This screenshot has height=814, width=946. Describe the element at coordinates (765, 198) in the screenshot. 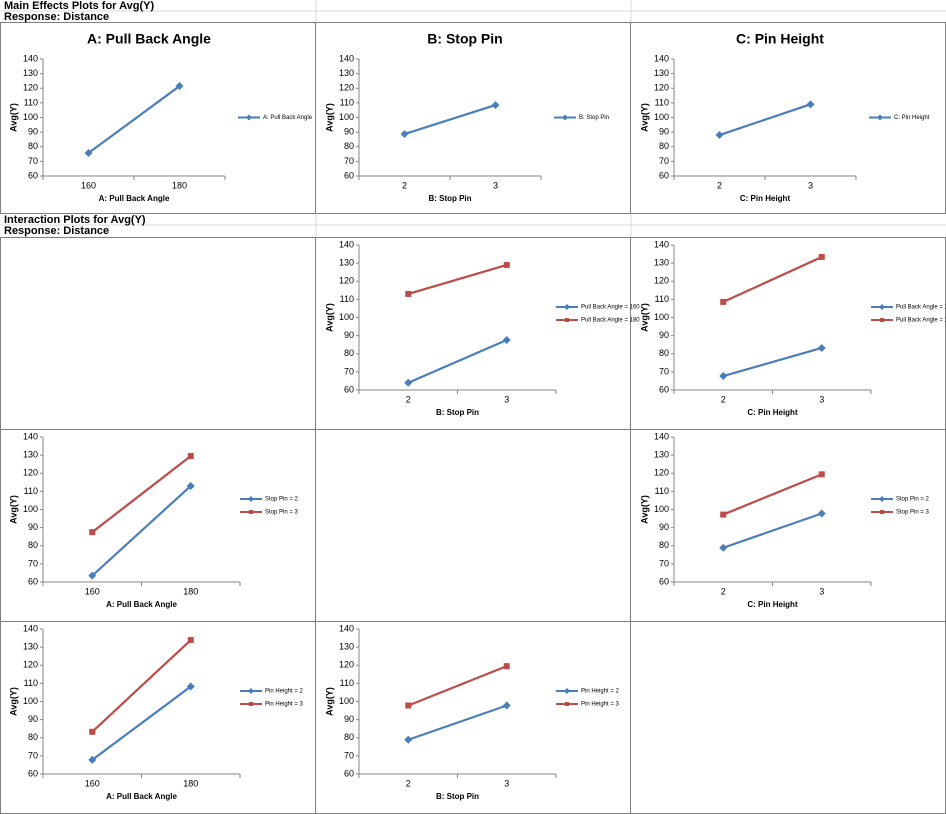

I see `x-axis-label: C: Pin Height` at that location.